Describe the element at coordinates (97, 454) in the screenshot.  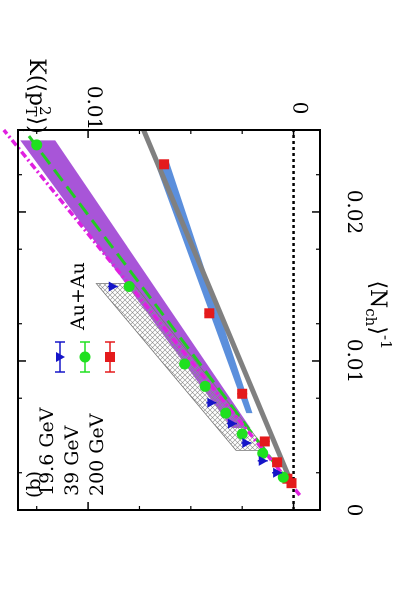
I see `legend-label: 200 GeV` at that location.